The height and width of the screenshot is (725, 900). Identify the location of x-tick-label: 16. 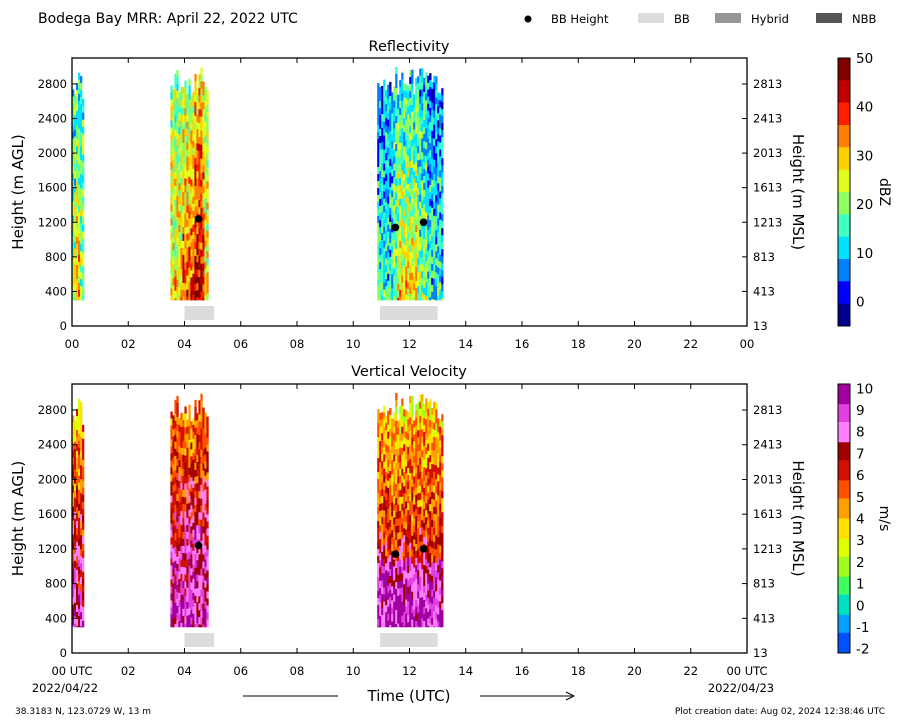
(522, 344).